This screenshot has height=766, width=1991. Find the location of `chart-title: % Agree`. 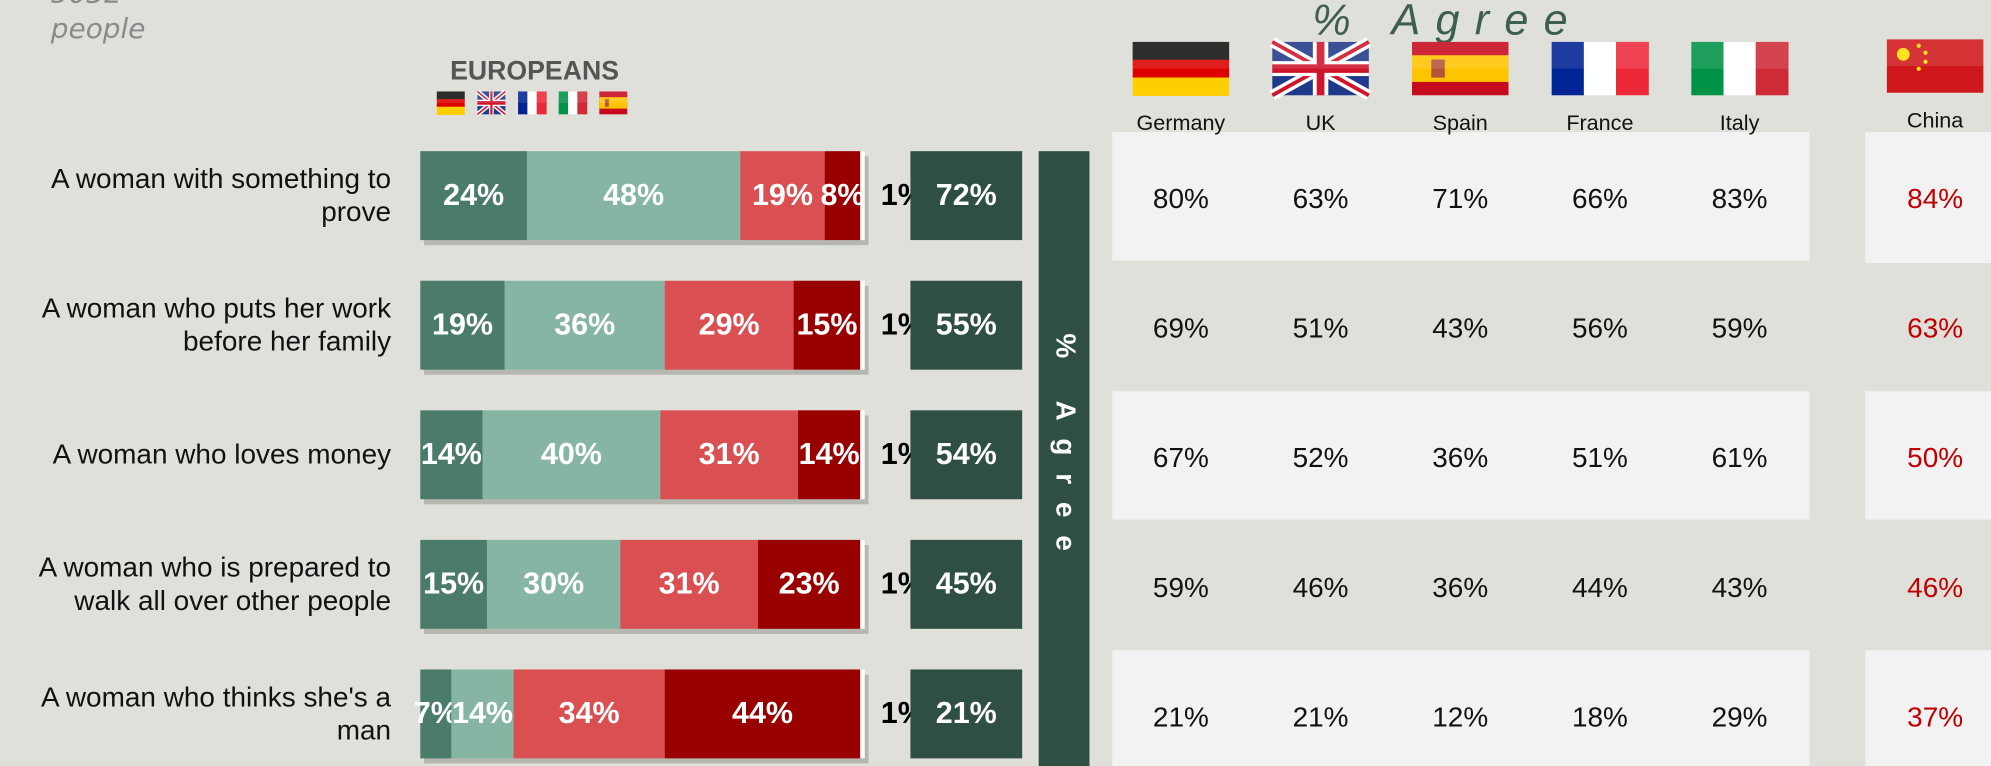

chart-title: % Agree is located at coordinates (1447, 22).